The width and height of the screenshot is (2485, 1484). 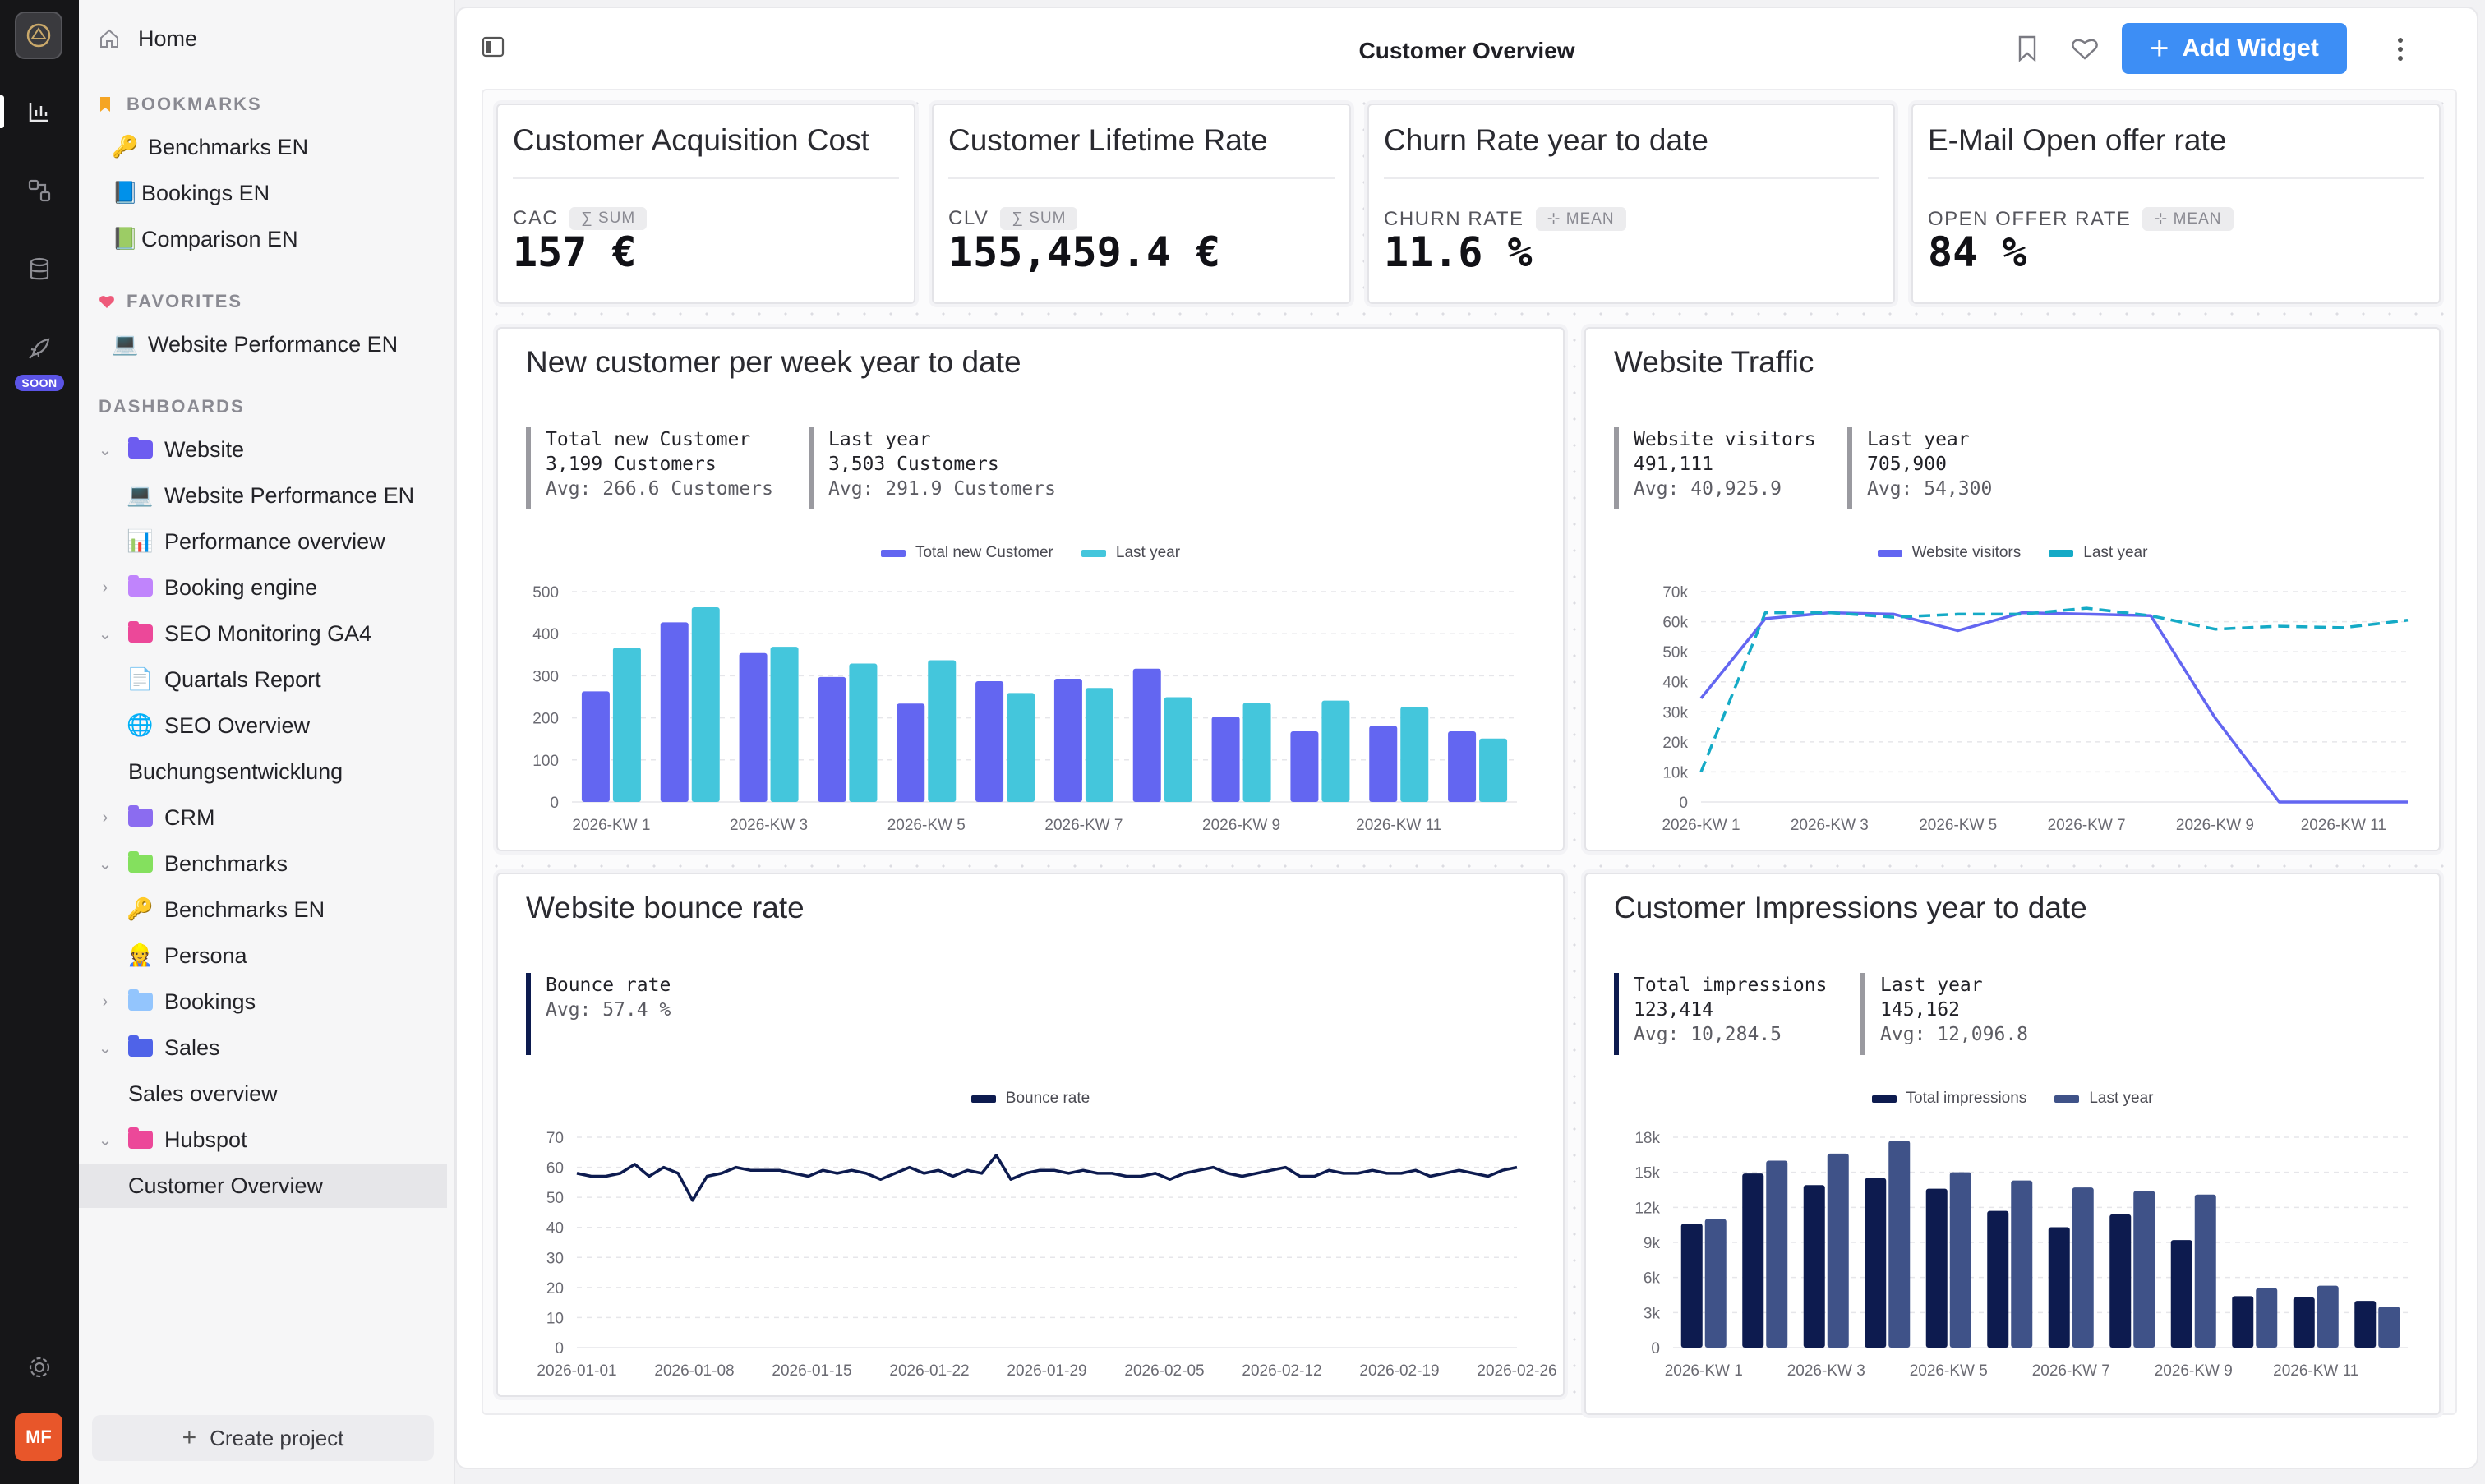 I want to click on add-widget-button: + Add Widget, so click(x=2234, y=48).